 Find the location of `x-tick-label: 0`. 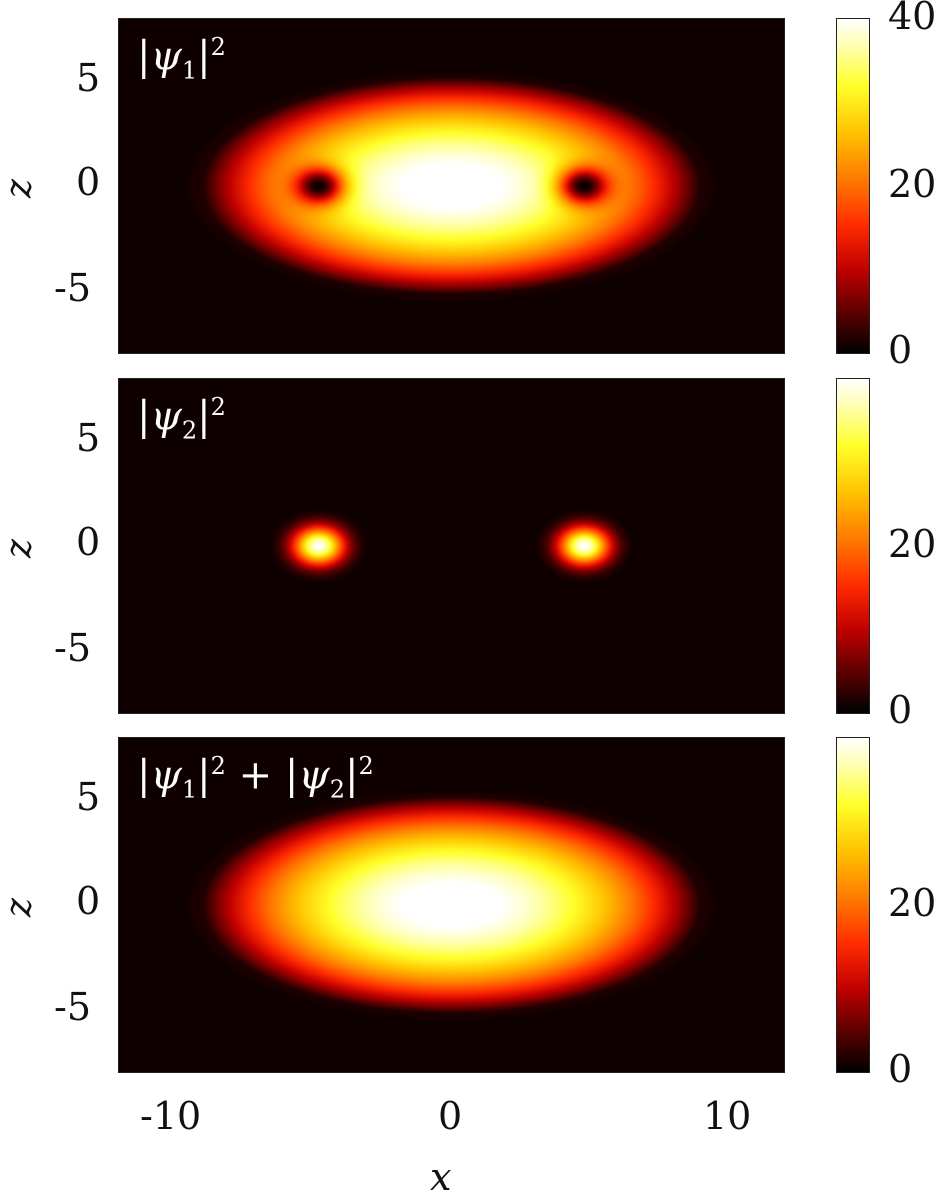

x-tick-label: 0 is located at coordinates (450, 1116).